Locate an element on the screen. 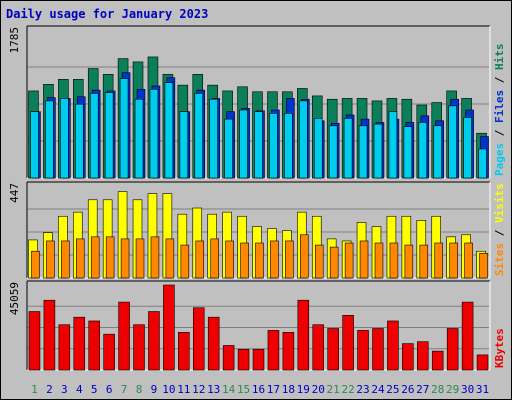 The image size is (512, 400). x-tick-label: 15 is located at coordinates (243, 389).